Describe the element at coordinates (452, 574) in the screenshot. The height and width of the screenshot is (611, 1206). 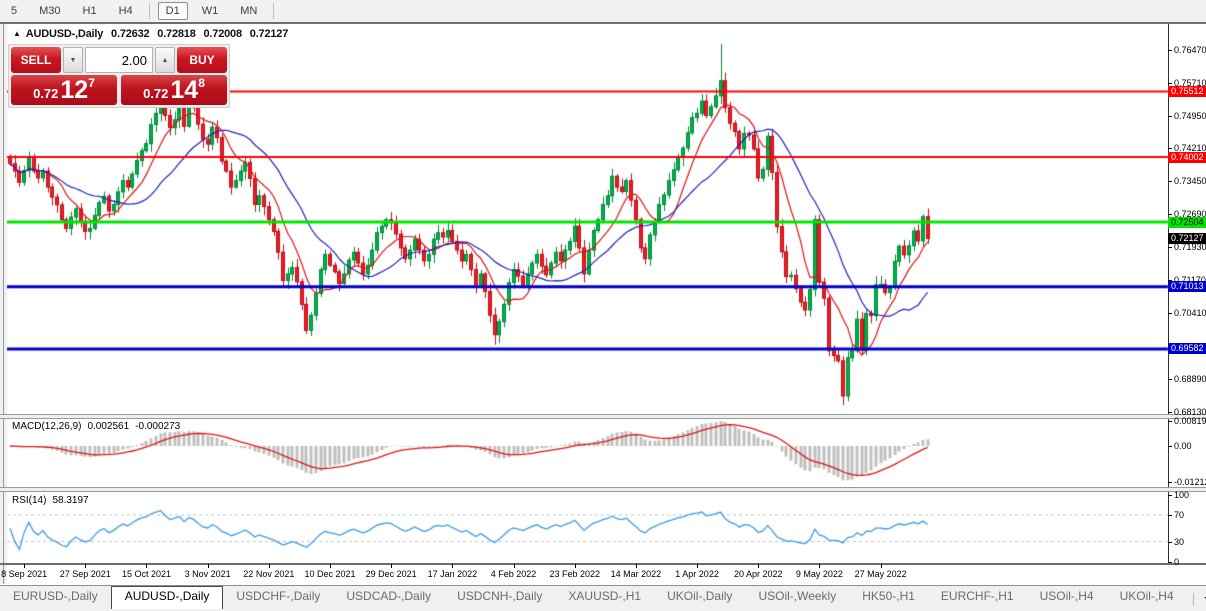
I see `date-axis-label: 17 Jan 2022` at that location.